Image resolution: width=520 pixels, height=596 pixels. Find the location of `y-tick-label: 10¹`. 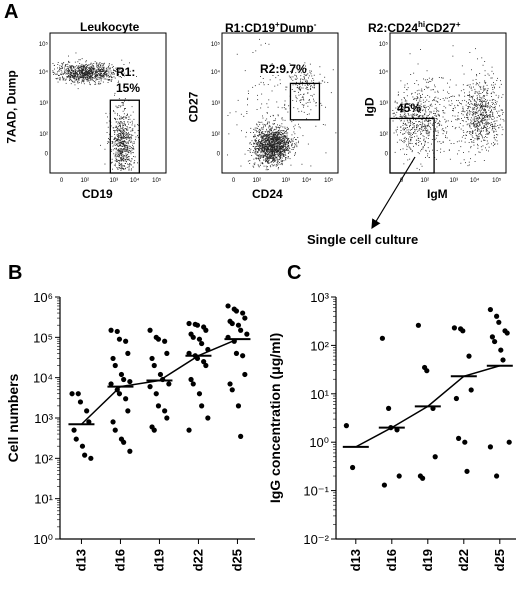

y-tick-label: 10¹ is located at coordinates (43, 499).